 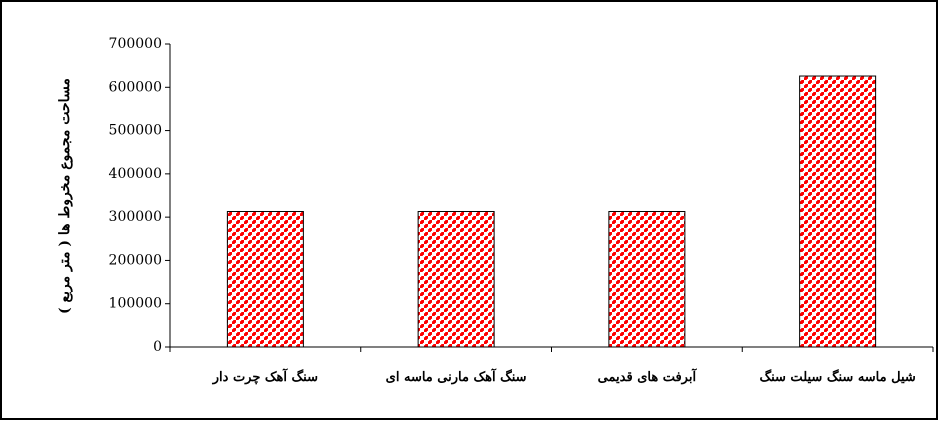 What do you see at coordinates (135, 131) in the screenshot?
I see `y-tick-label: 500000` at bounding box center [135, 131].